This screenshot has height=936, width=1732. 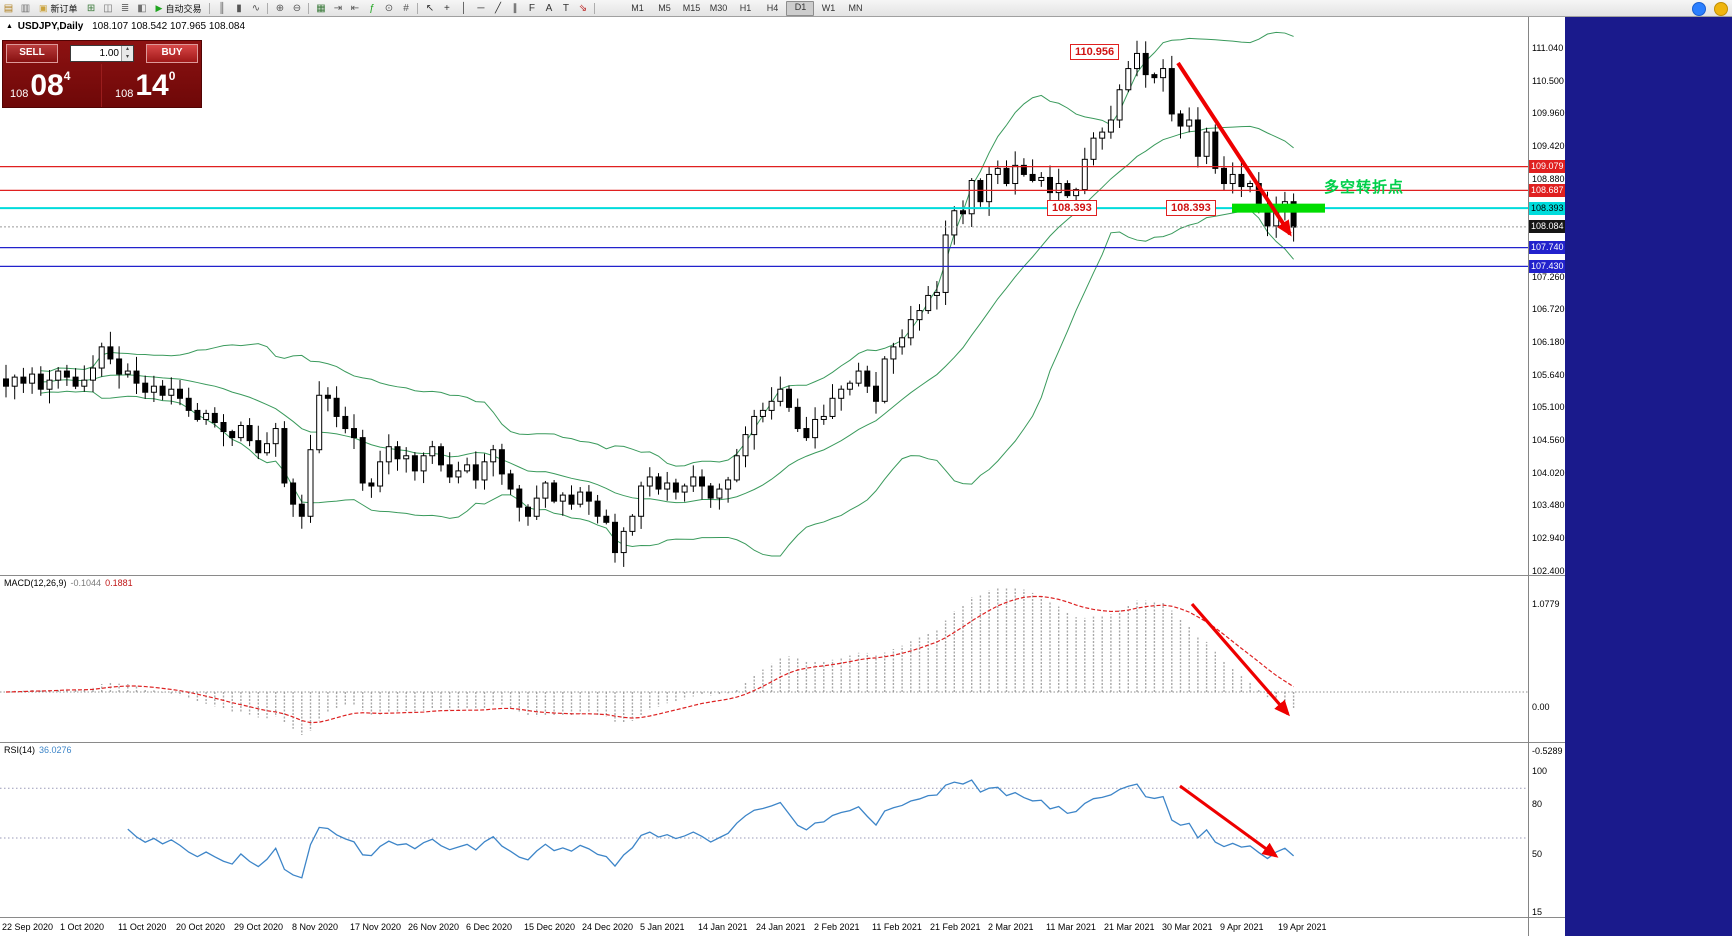 I want to click on terminal-icon-icon: ◧, so click(x=142, y=8).